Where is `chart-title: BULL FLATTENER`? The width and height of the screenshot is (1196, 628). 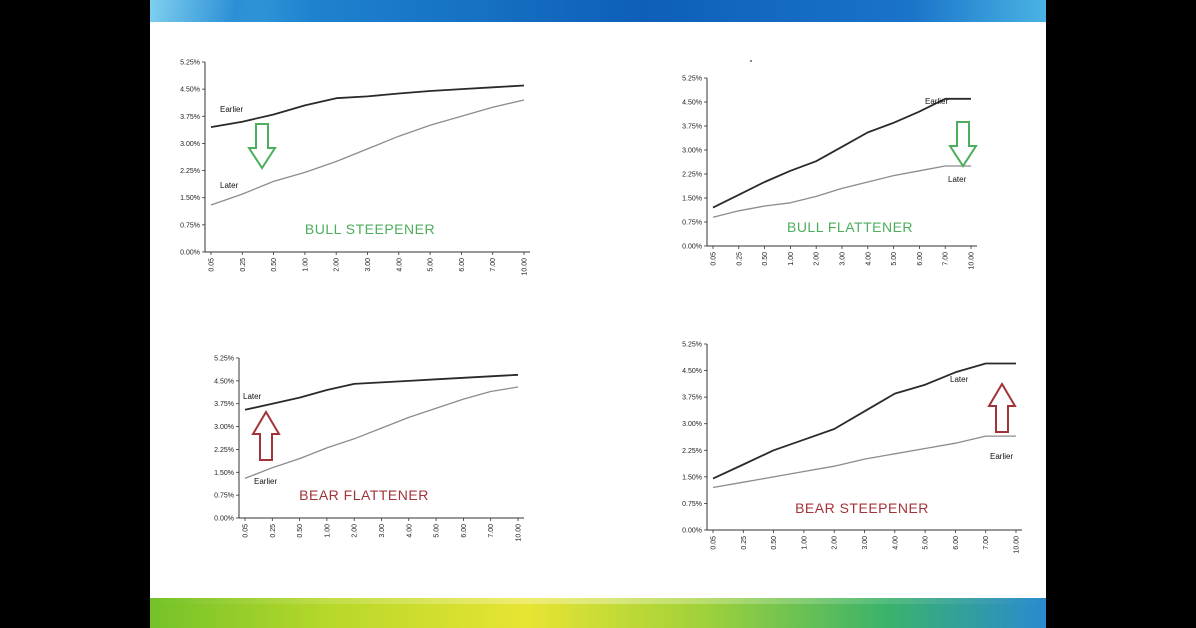 chart-title: BULL FLATTENER is located at coordinates (850, 227).